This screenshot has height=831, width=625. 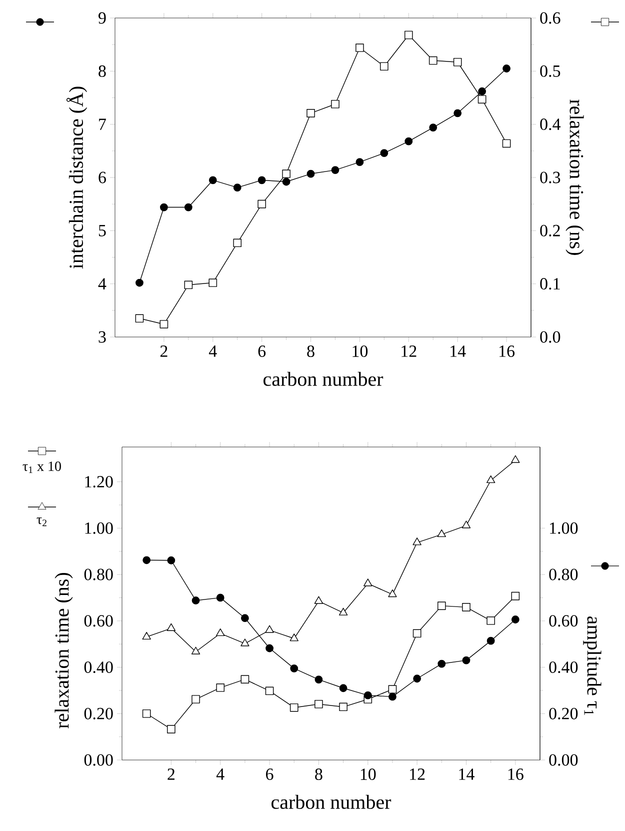 I want to click on y-tick-label: 0.60, so click(x=98, y=621).